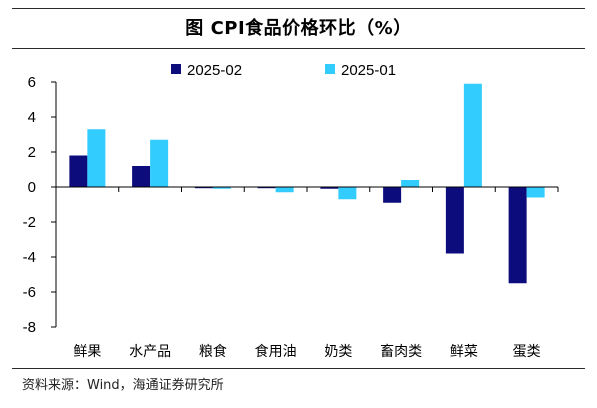 The image size is (597, 408). What do you see at coordinates (32, 152) in the screenshot?
I see `y-tick-label: 2` at bounding box center [32, 152].